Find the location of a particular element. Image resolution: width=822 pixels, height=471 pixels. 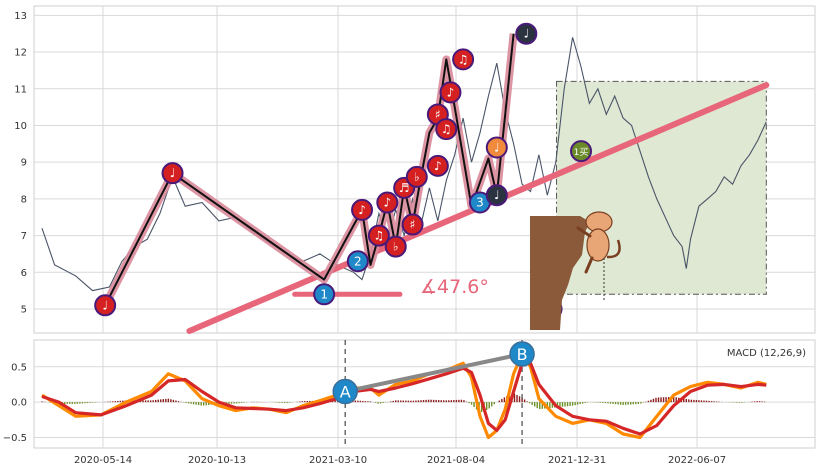

price-y-tick: 9 is located at coordinates (24, 163).